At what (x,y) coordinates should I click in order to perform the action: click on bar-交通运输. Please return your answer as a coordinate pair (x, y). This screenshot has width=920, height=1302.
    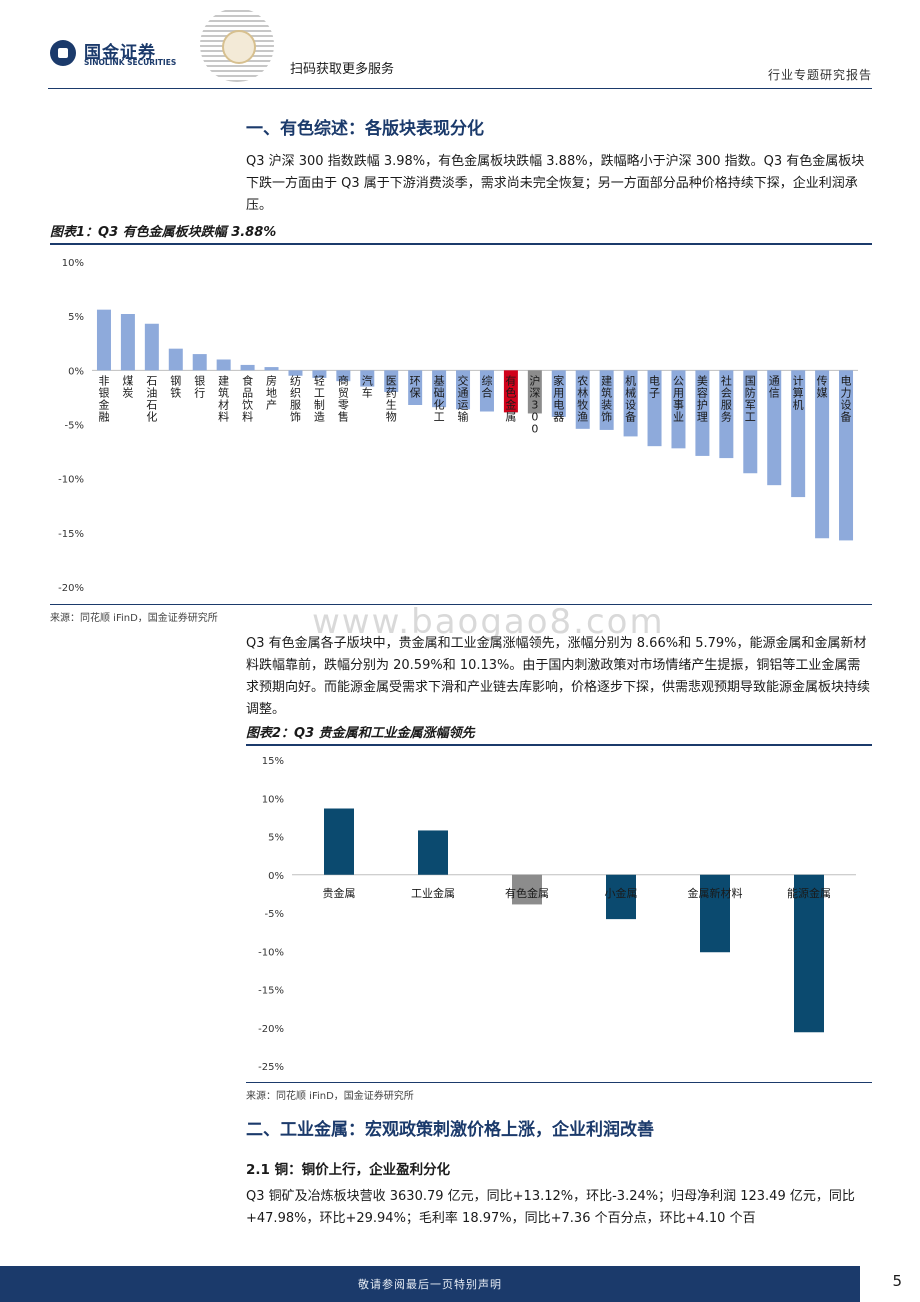
    Looking at the image, I should click on (463, 390).